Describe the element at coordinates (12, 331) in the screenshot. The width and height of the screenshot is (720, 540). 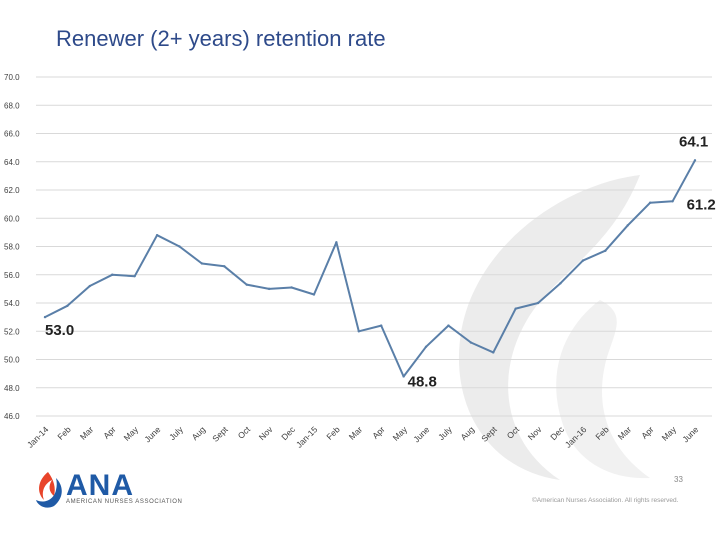
I see `y-tick-label: 52.0` at that location.